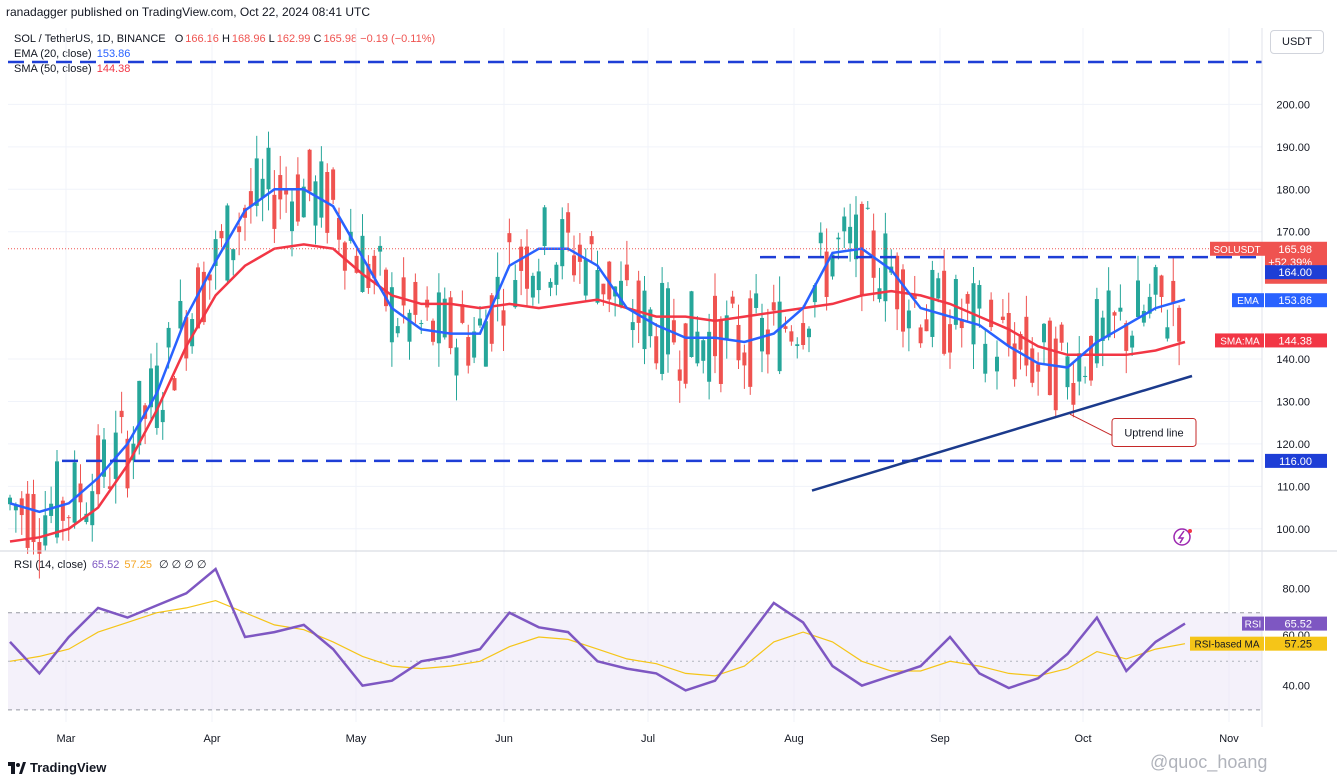 This screenshot has height=782, width=1337. I want to click on rsi-ma-tag: RSI-based MA, so click(1226, 645).